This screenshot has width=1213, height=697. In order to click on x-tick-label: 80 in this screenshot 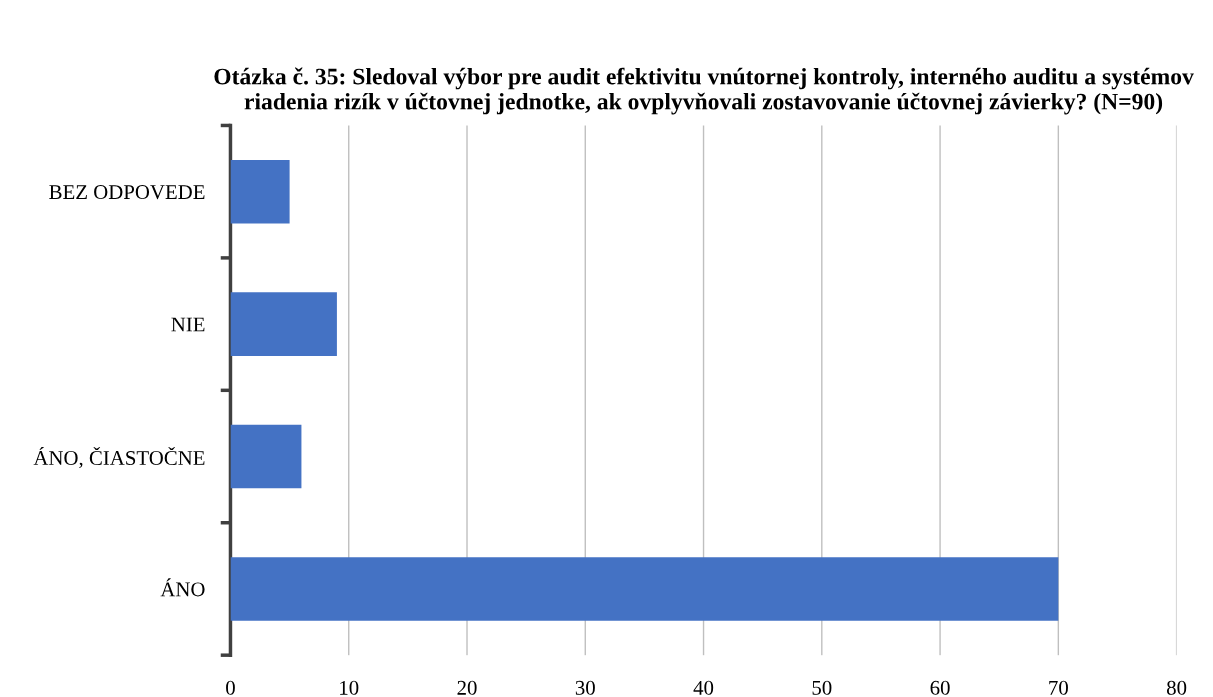, I will do `click(1176, 687)`.